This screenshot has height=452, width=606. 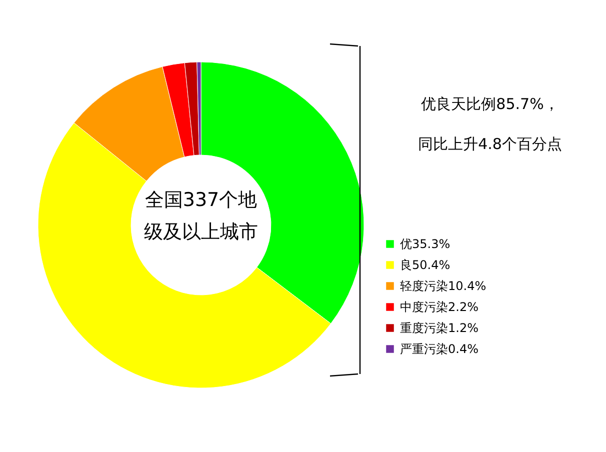 I want to click on legend-label: 良50.4%, so click(x=425, y=265).